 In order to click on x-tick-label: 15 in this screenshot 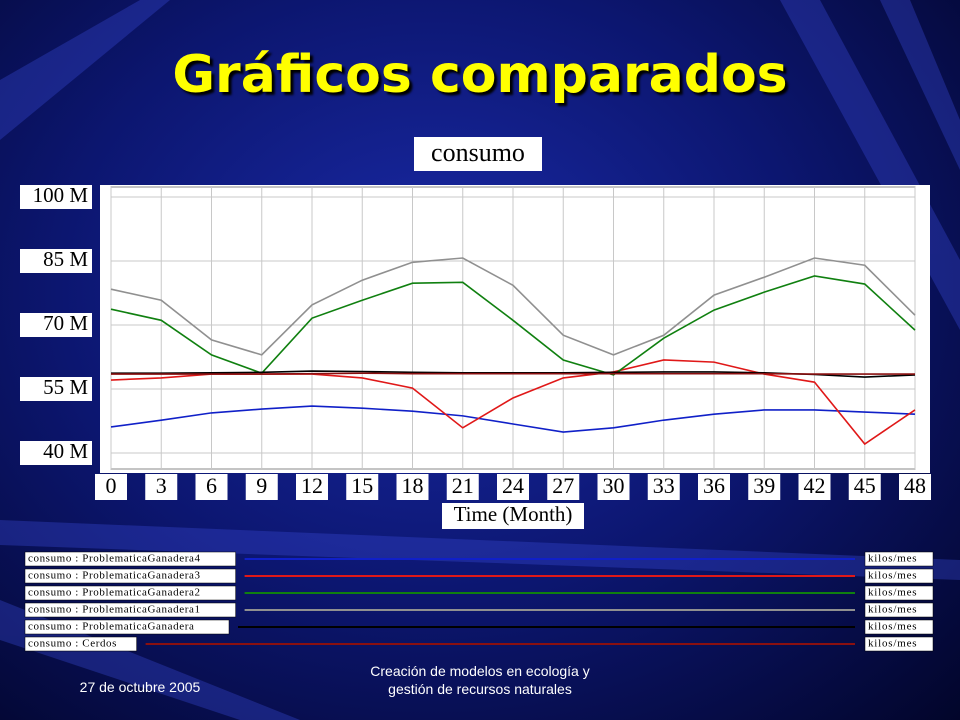, I will do `click(362, 485)`.